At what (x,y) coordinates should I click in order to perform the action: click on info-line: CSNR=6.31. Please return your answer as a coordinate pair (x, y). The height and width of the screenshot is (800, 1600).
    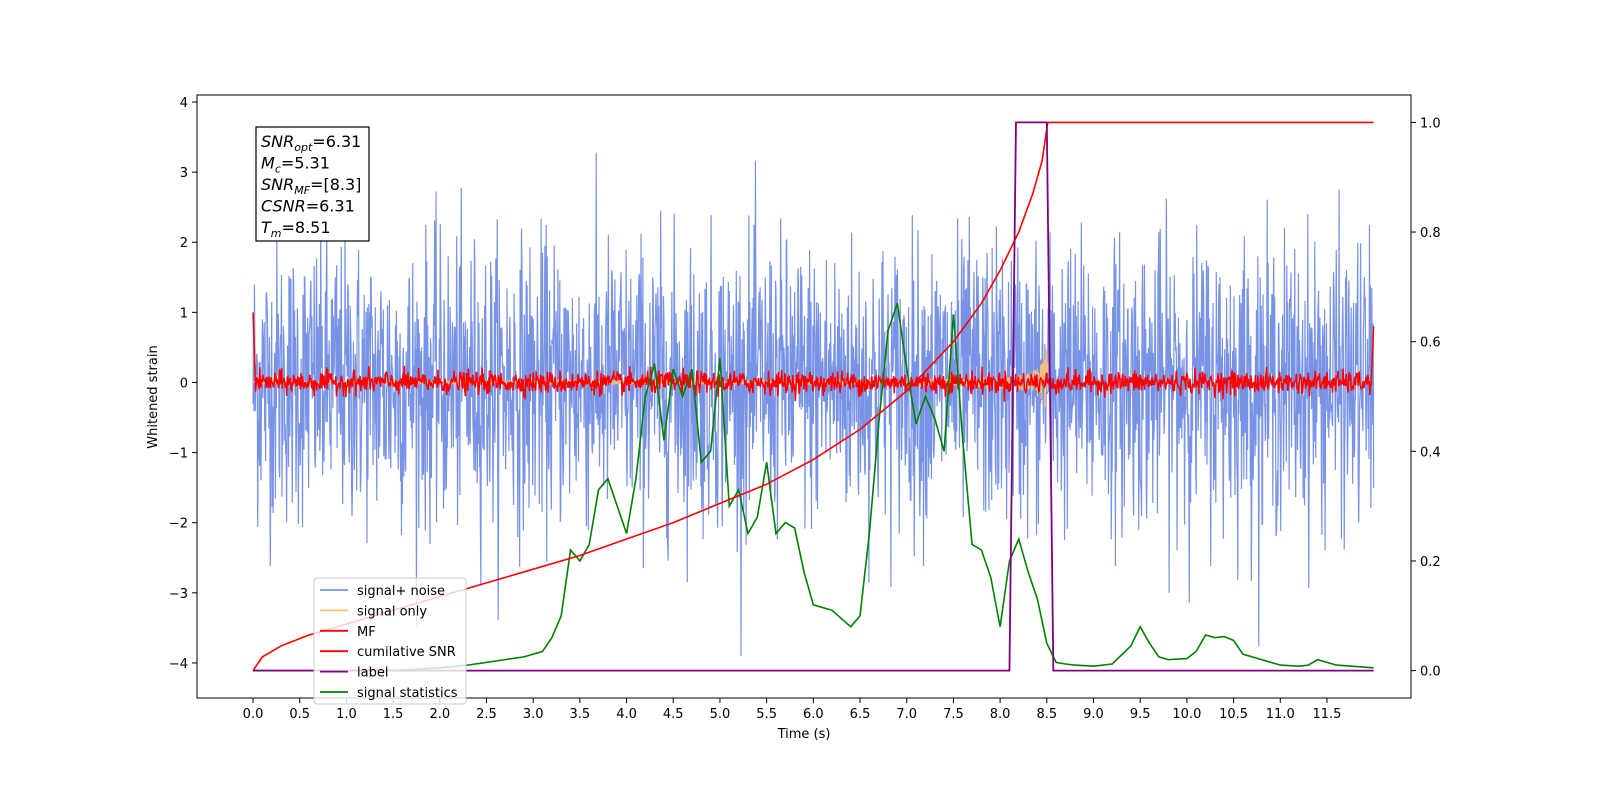
    Looking at the image, I should click on (308, 206).